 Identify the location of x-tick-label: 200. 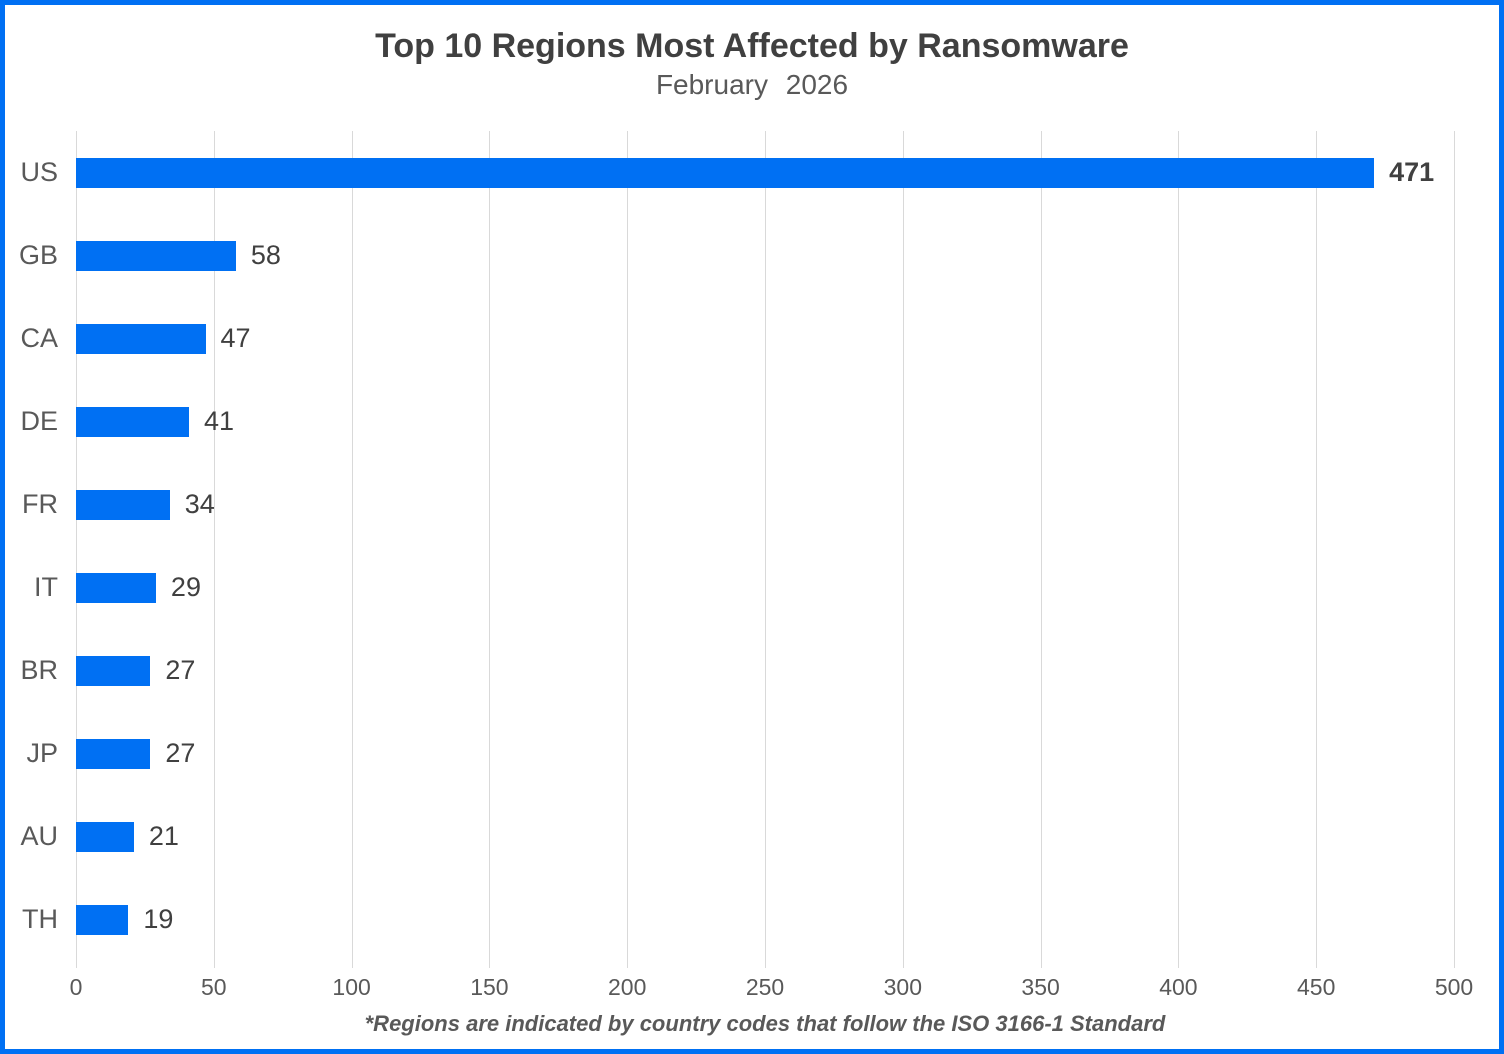
(627, 987).